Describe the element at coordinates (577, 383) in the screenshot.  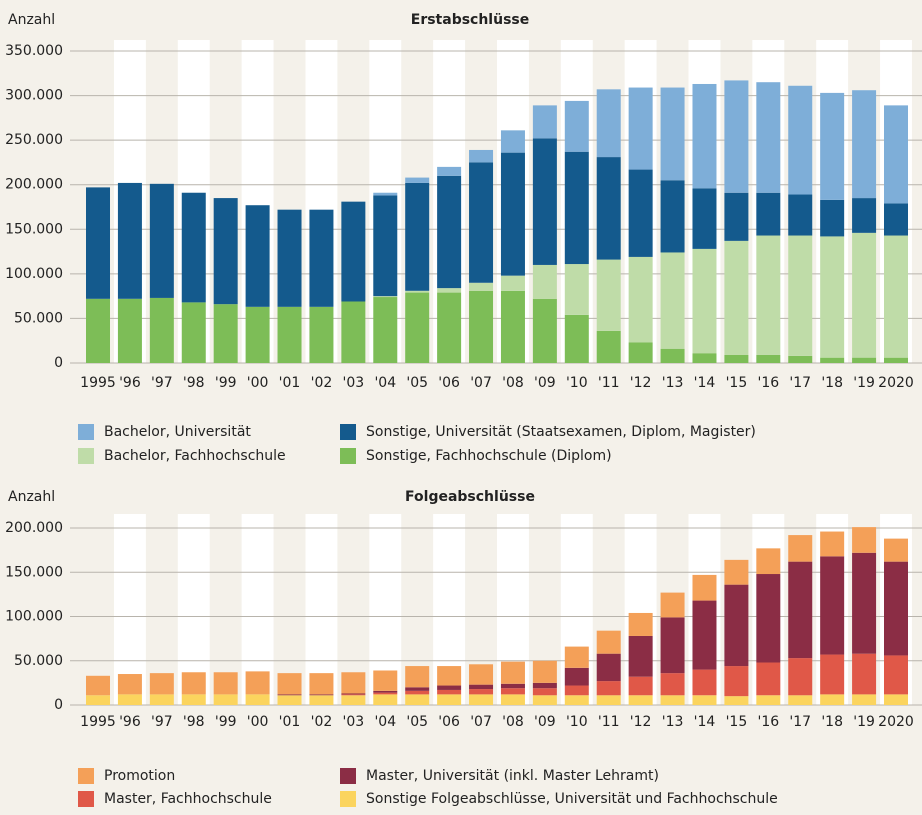
I see `x-tick-label: '10` at that location.